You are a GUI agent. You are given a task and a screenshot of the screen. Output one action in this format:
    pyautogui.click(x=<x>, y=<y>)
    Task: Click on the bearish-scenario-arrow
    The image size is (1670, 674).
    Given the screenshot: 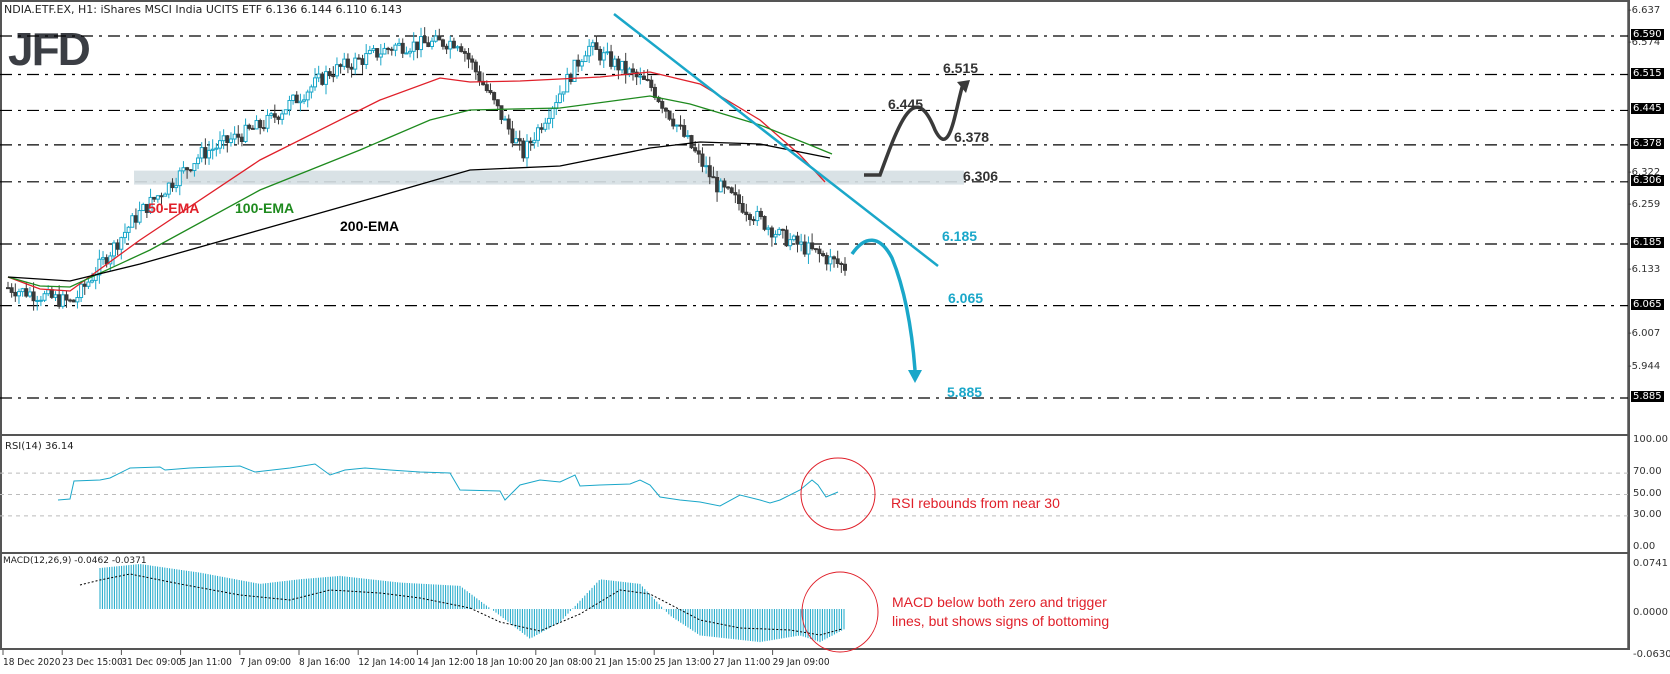 What is the action you would take?
    pyautogui.click(x=883, y=304)
    